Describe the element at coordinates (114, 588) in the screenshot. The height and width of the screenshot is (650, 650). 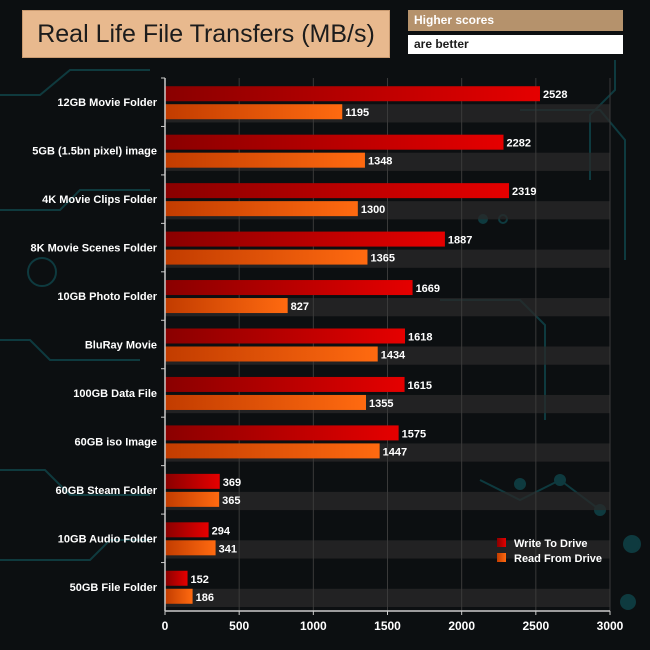
I see `category-label: 50GB File Folder` at that location.